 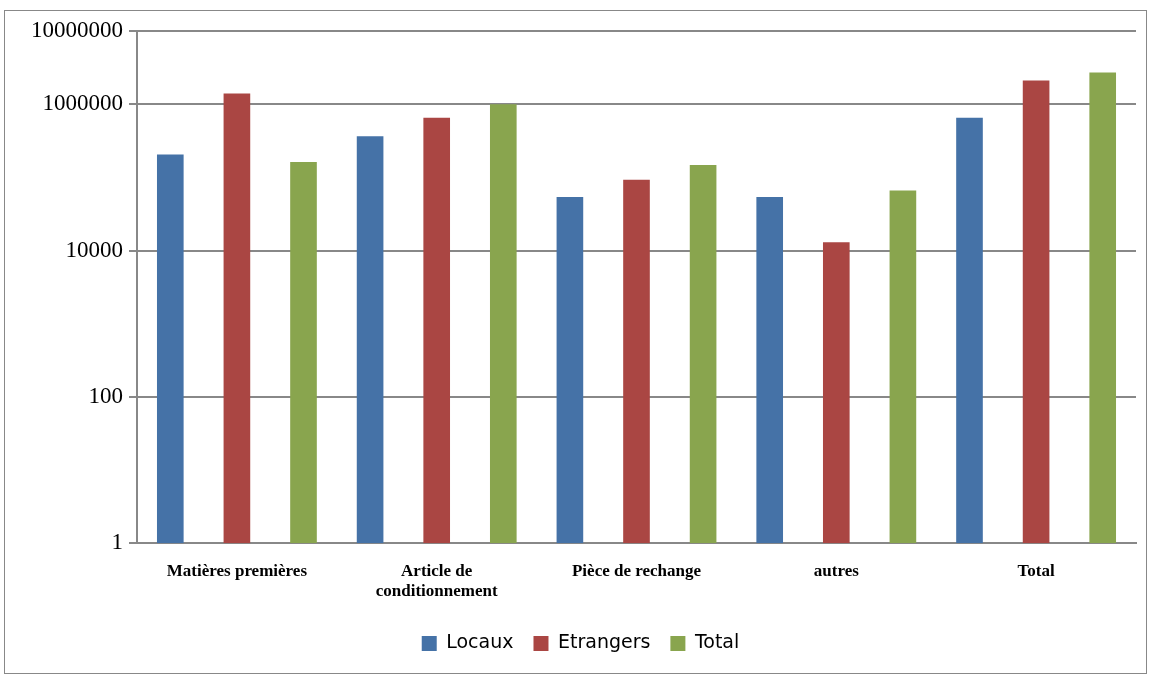 What do you see at coordinates (94, 249) in the screenshot?
I see `y-tick-label: 10000` at bounding box center [94, 249].